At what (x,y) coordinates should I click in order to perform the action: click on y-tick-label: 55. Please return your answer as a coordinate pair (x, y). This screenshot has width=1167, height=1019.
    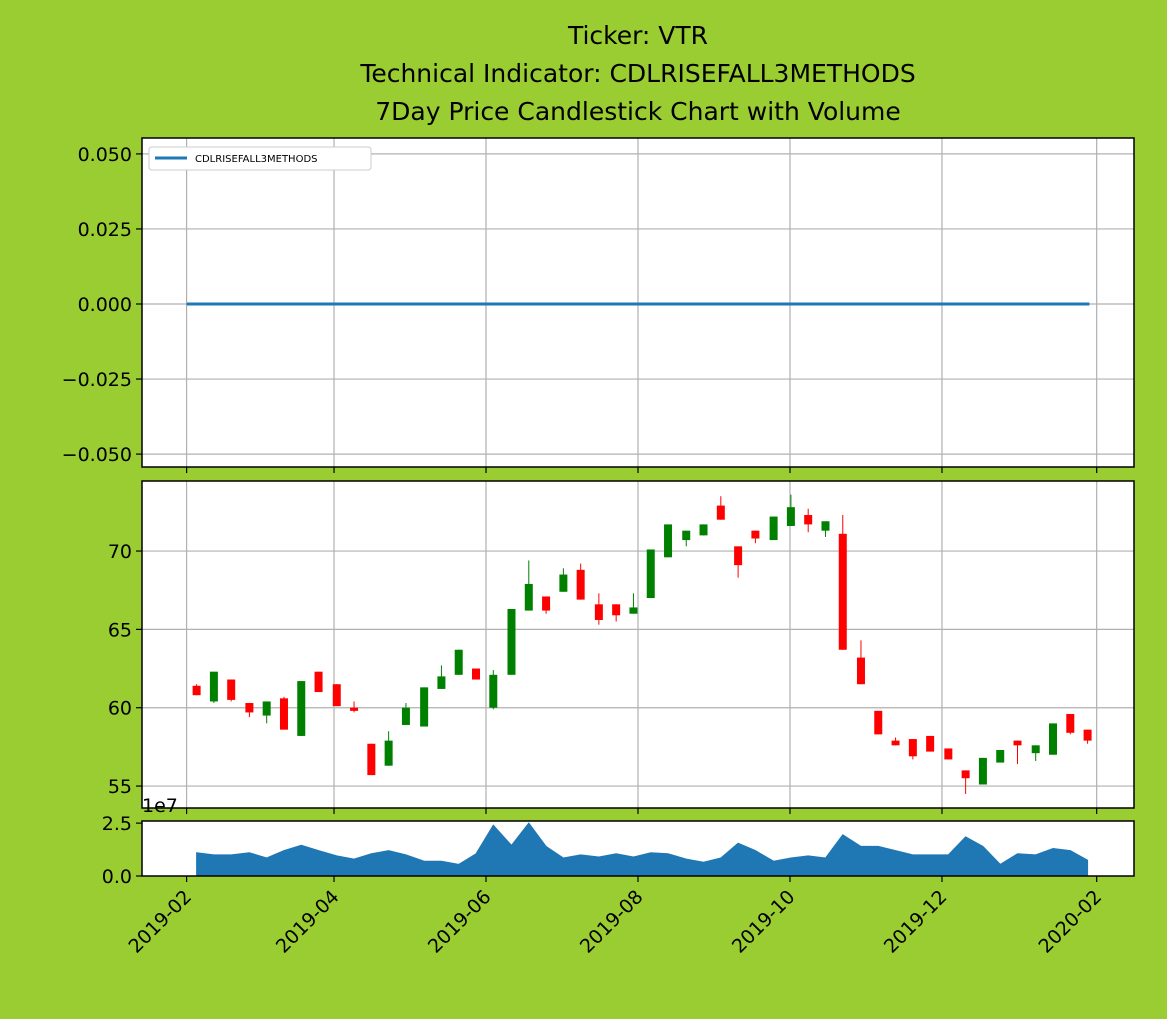
    Looking at the image, I should click on (120, 787).